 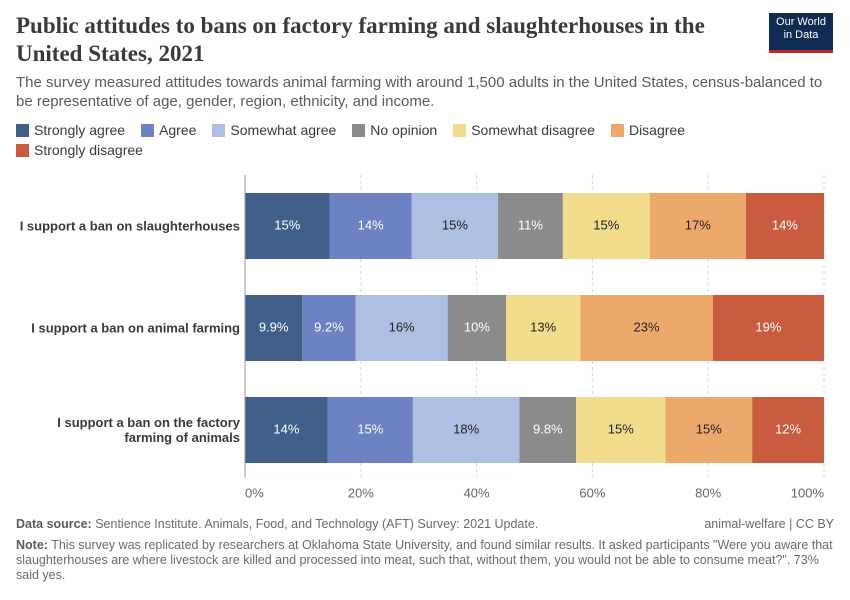 I want to click on value-label: 16%, so click(x=402, y=326).